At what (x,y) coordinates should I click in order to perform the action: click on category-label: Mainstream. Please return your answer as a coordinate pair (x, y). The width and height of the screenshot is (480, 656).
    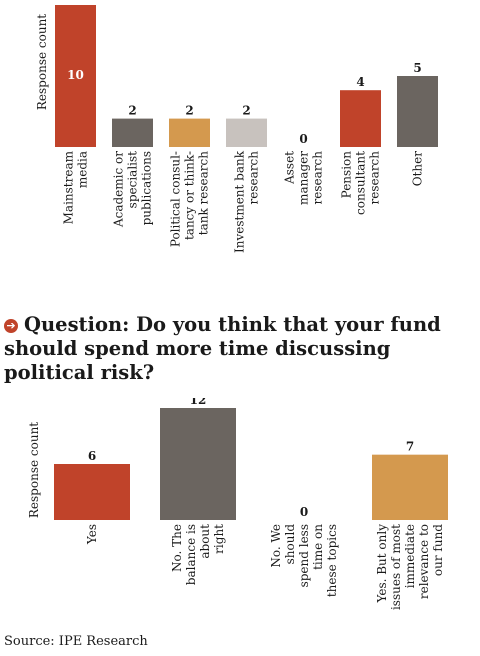
    Looking at the image, I should click on (69, 187).